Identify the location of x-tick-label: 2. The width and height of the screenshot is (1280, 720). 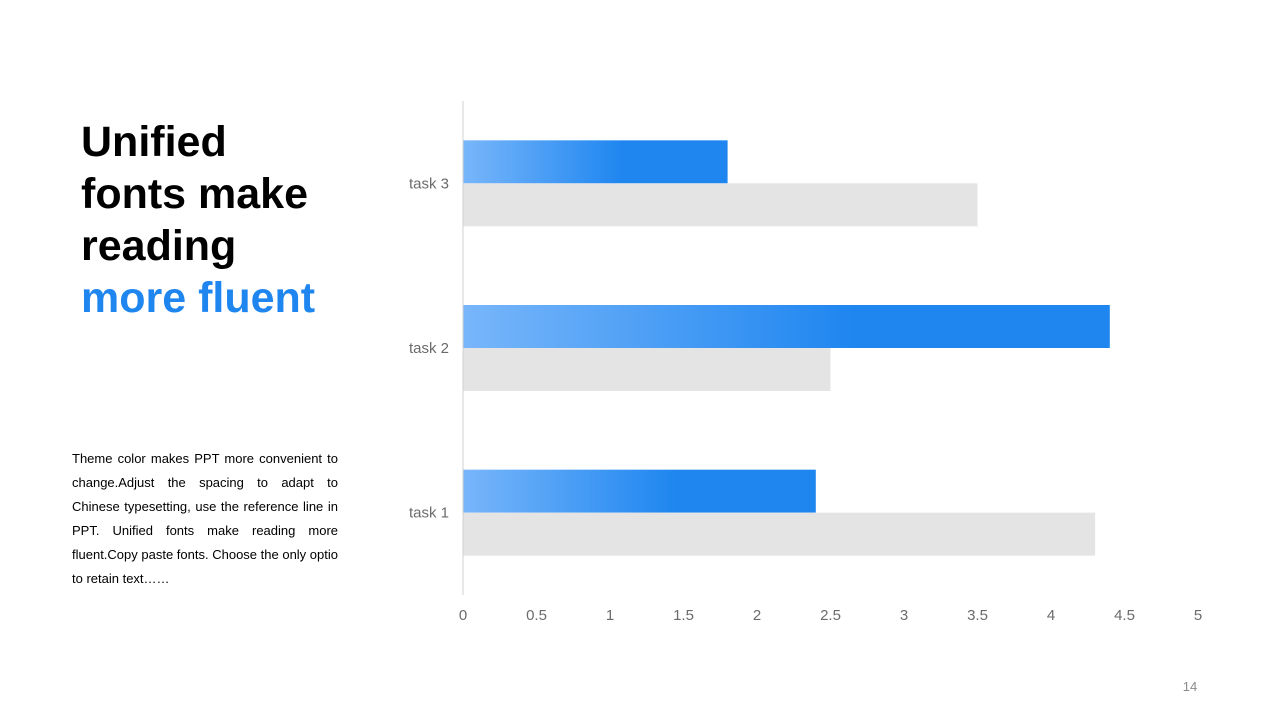
(757, 615).